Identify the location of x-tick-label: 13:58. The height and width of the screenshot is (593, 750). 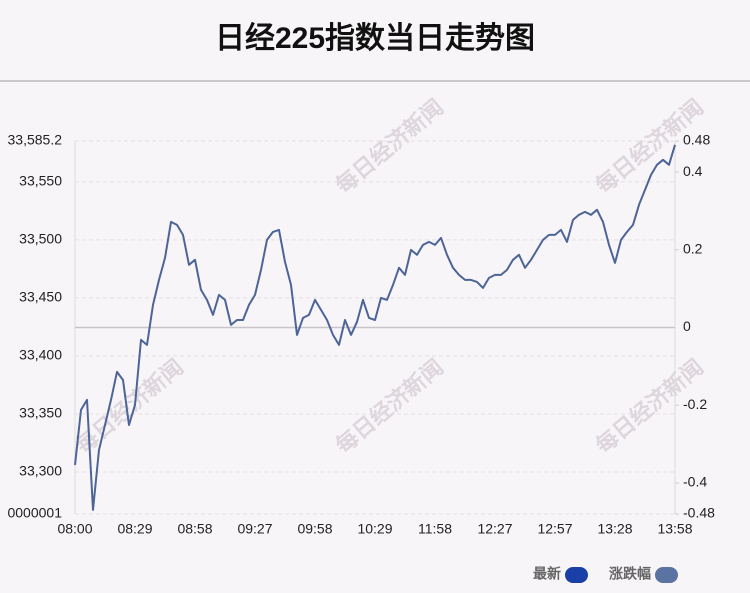
(674, 529).